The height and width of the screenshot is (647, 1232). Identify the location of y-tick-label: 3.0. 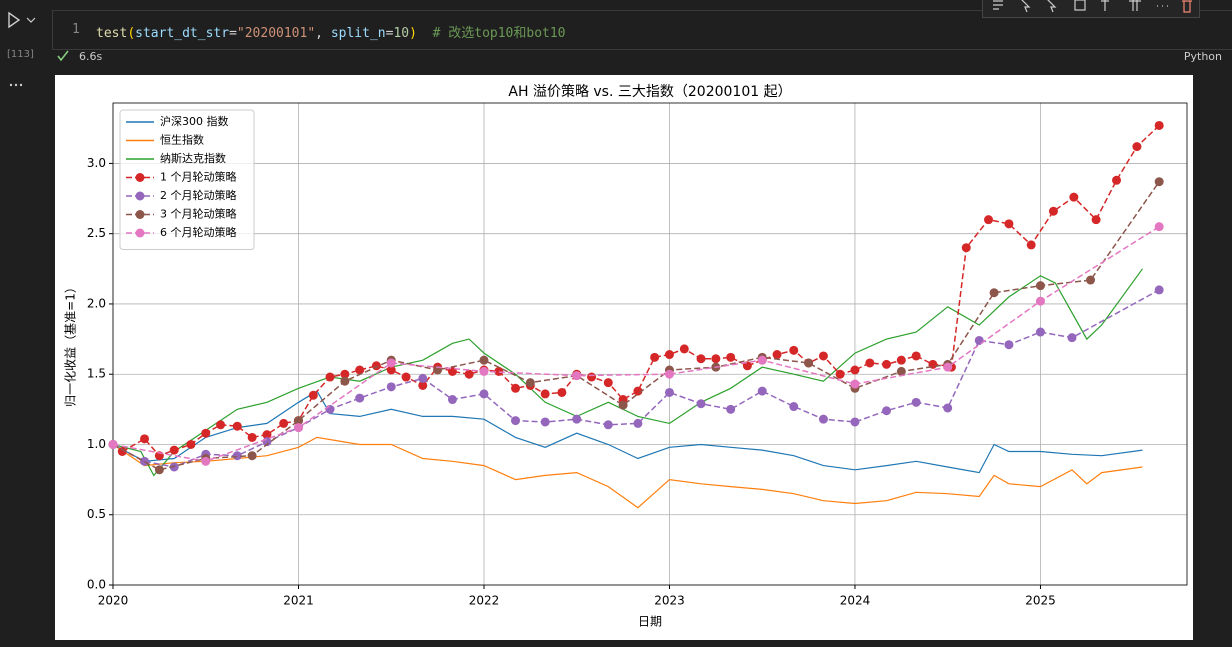
(96, 163).